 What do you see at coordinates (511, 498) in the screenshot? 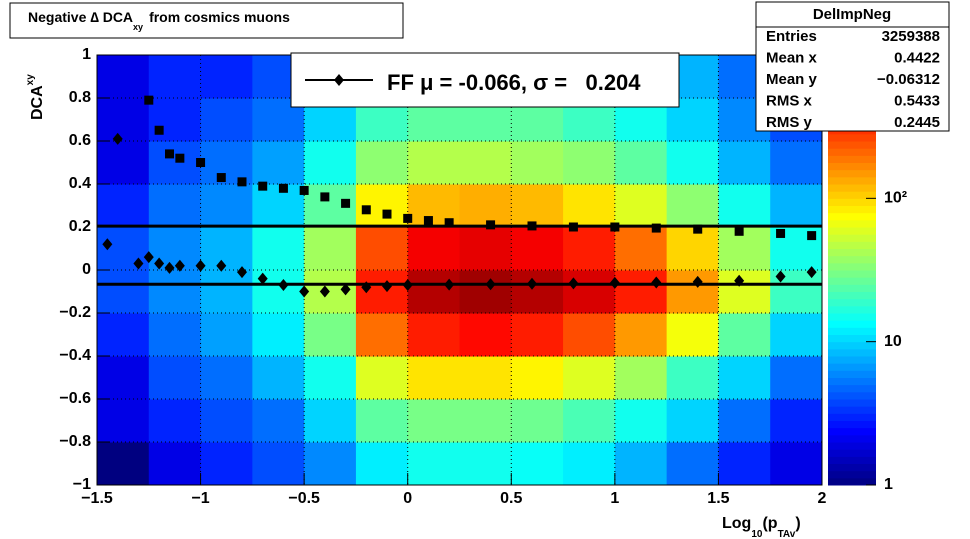
I see `x-tick-label: 0.5` at bounding box center [511, 498].